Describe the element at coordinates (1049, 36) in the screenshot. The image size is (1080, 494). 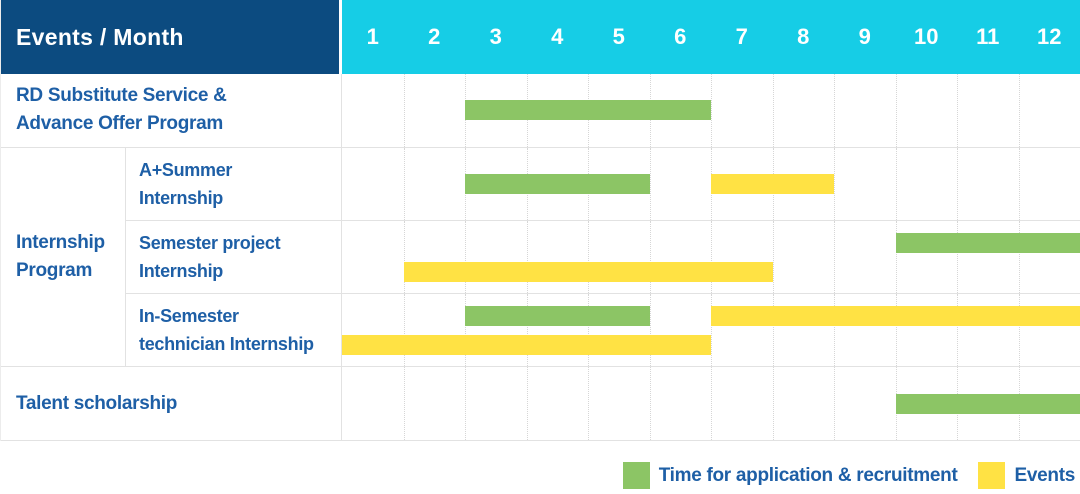
I see `month-header-12: 12` at that location.